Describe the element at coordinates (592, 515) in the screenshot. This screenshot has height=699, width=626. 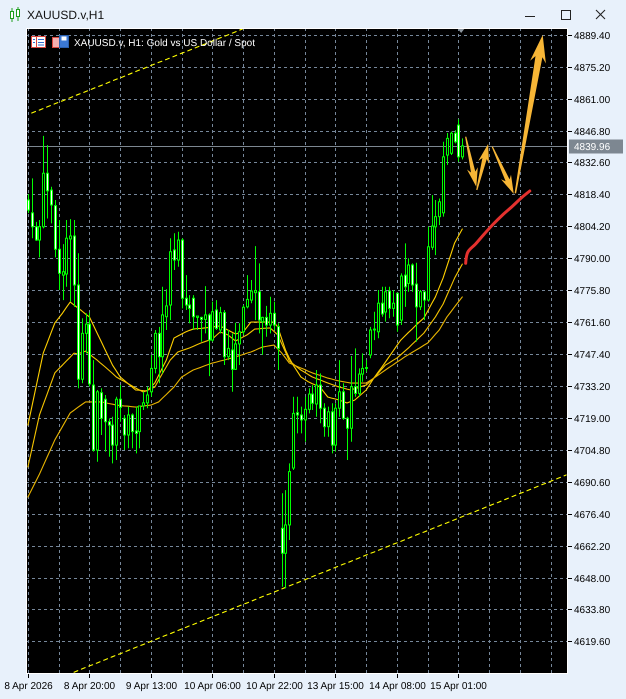
I see `y-tick-label: 4676.40` at that location.